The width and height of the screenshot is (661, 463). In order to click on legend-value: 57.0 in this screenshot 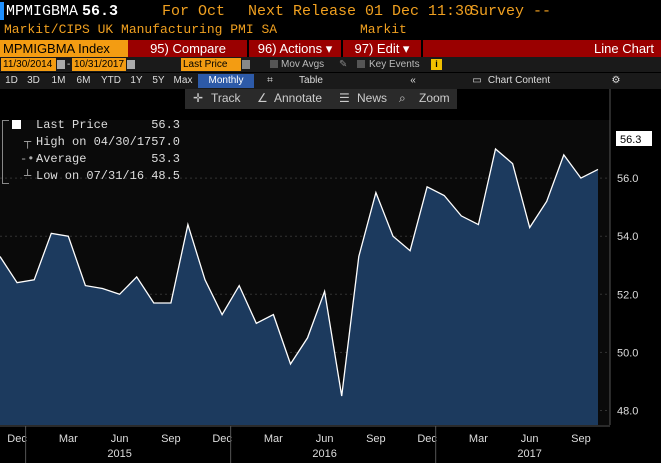, I will do `click(165, 142)`.